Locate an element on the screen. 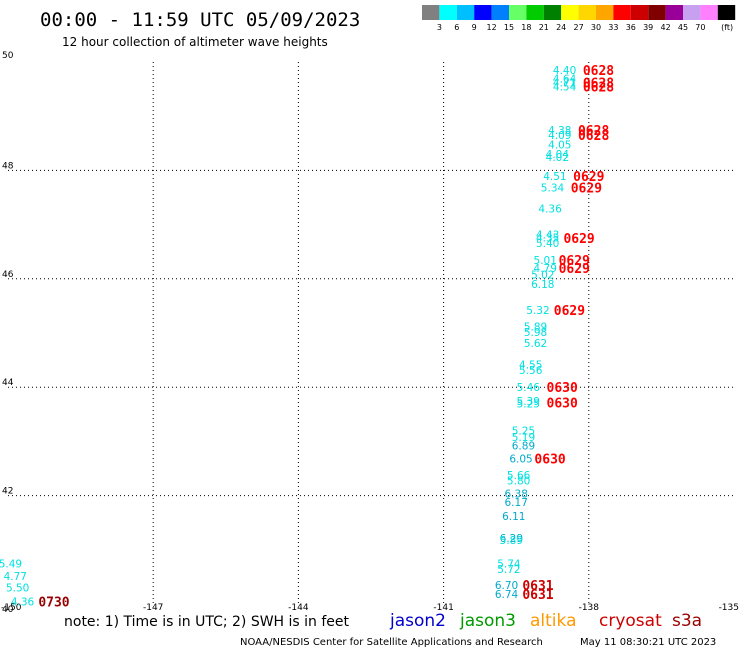 The image size is (740, 650). legend-label: 24 is located at coordinates (561, 27).